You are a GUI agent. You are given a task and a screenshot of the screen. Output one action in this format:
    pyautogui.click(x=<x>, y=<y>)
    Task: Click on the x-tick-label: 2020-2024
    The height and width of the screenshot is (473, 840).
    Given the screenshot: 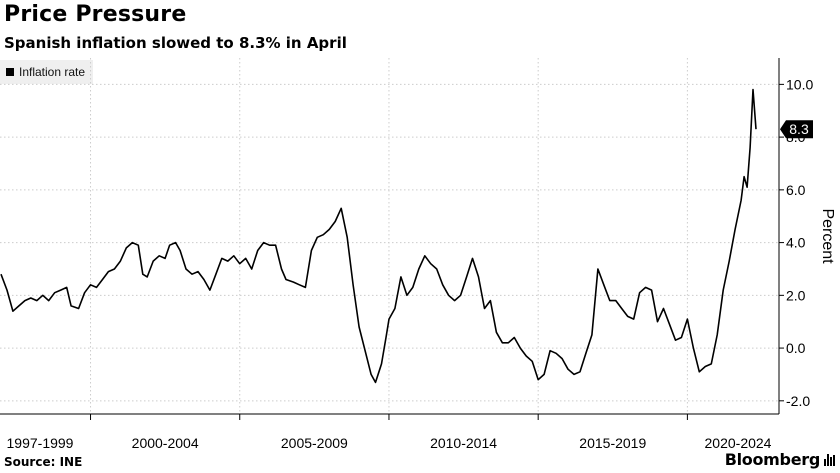 What is the action you would take?
    pyautogui.click(x=738, y=443)
    